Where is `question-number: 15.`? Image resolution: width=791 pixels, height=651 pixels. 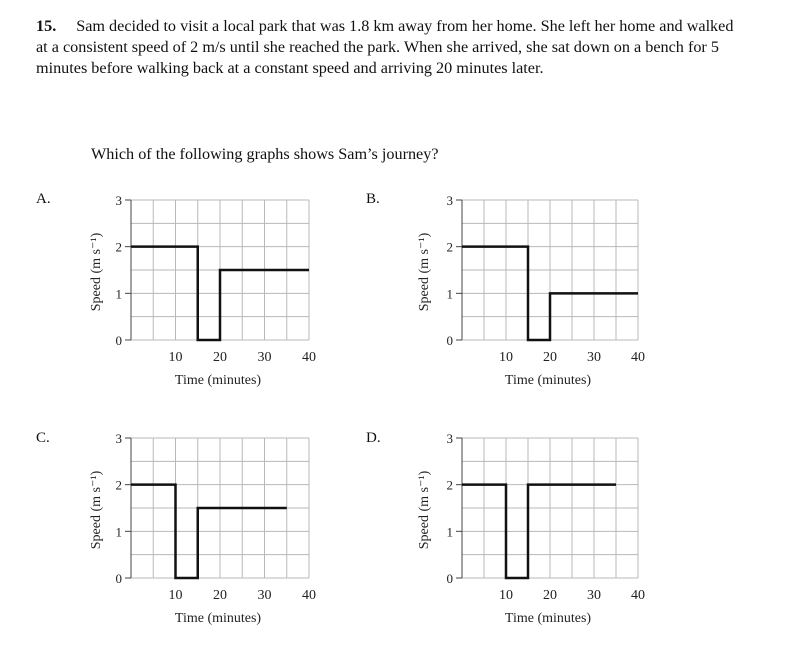
question-number: 15. is located at coordinates (46, 26).